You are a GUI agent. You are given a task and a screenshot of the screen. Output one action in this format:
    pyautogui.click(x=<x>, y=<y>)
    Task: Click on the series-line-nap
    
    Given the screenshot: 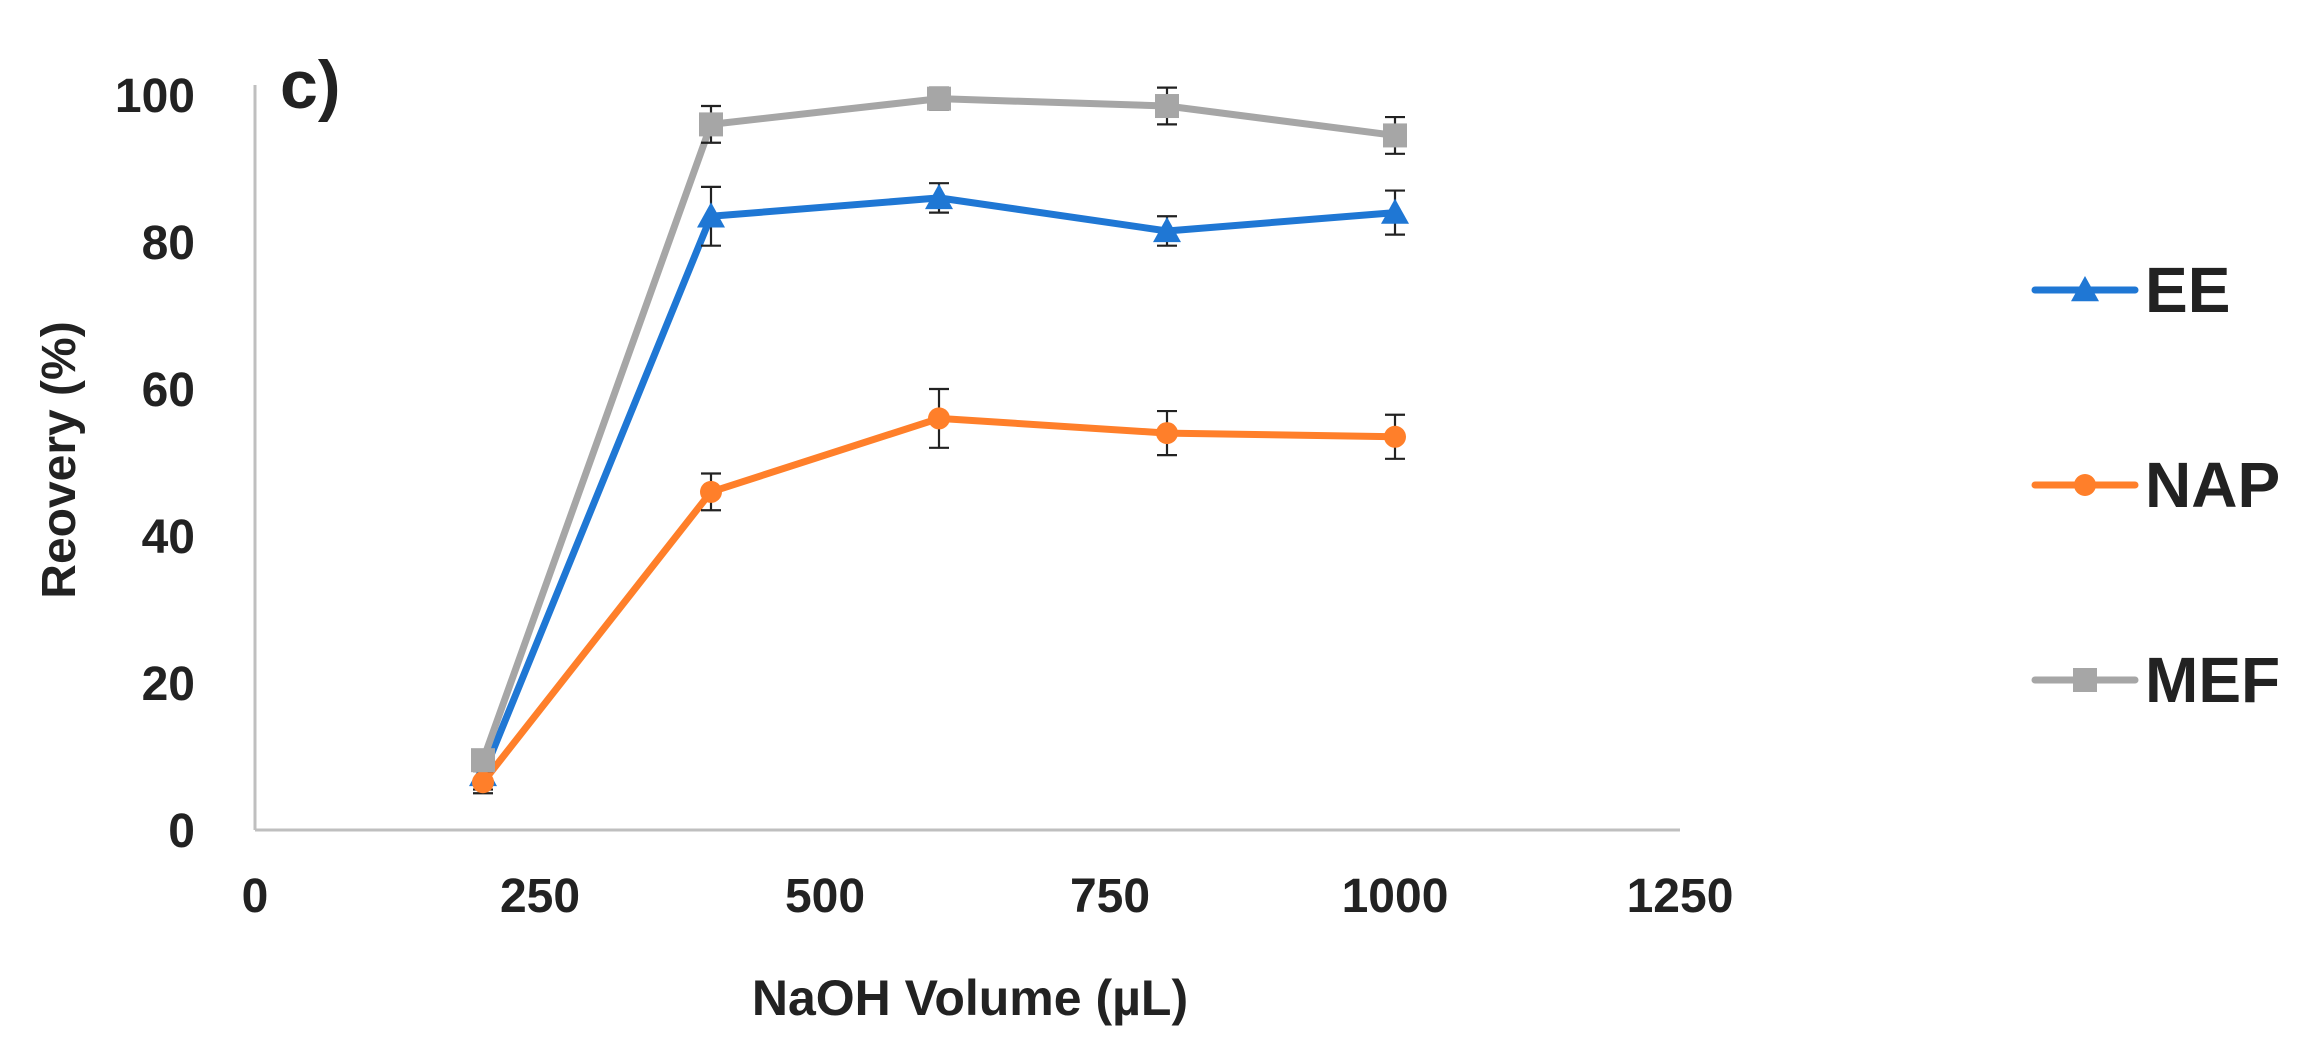 What is the action you would take?
    pyautogui.click(x=939, y=600)
    